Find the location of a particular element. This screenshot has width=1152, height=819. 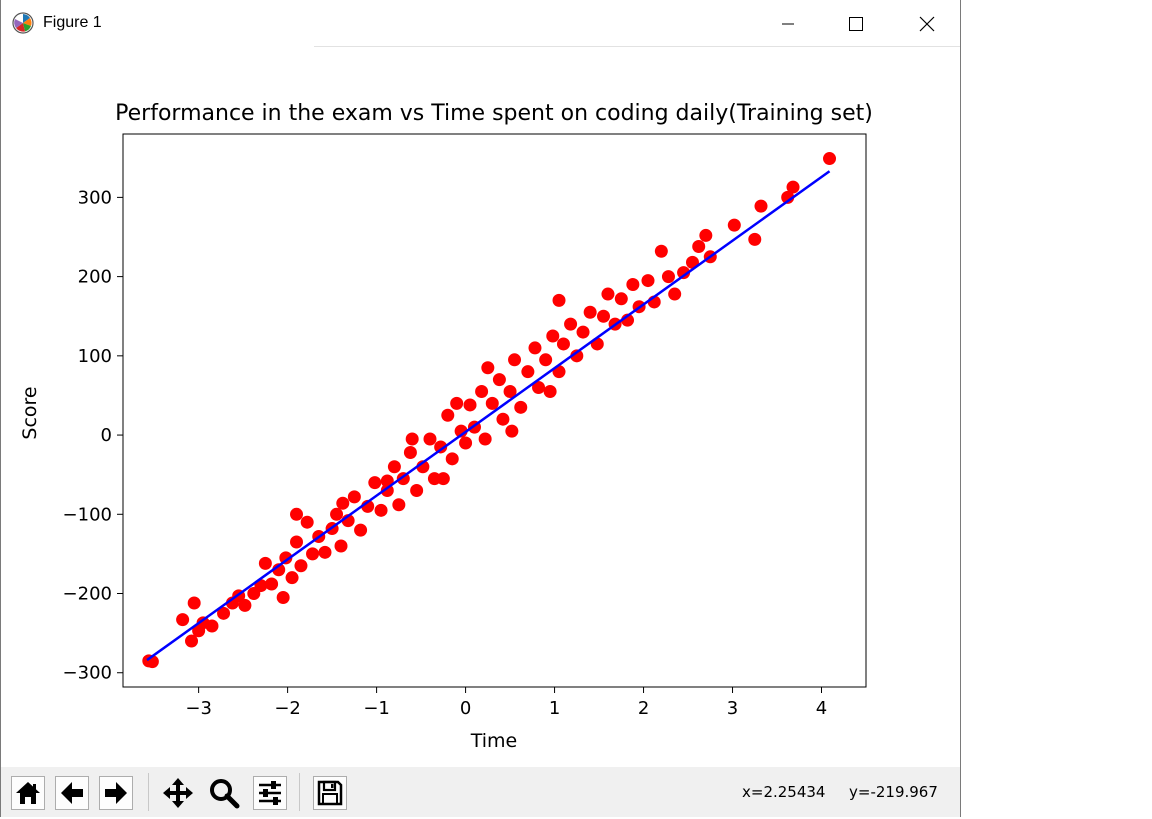

y-tick-label: 300 is located at coordinates (95, 197).